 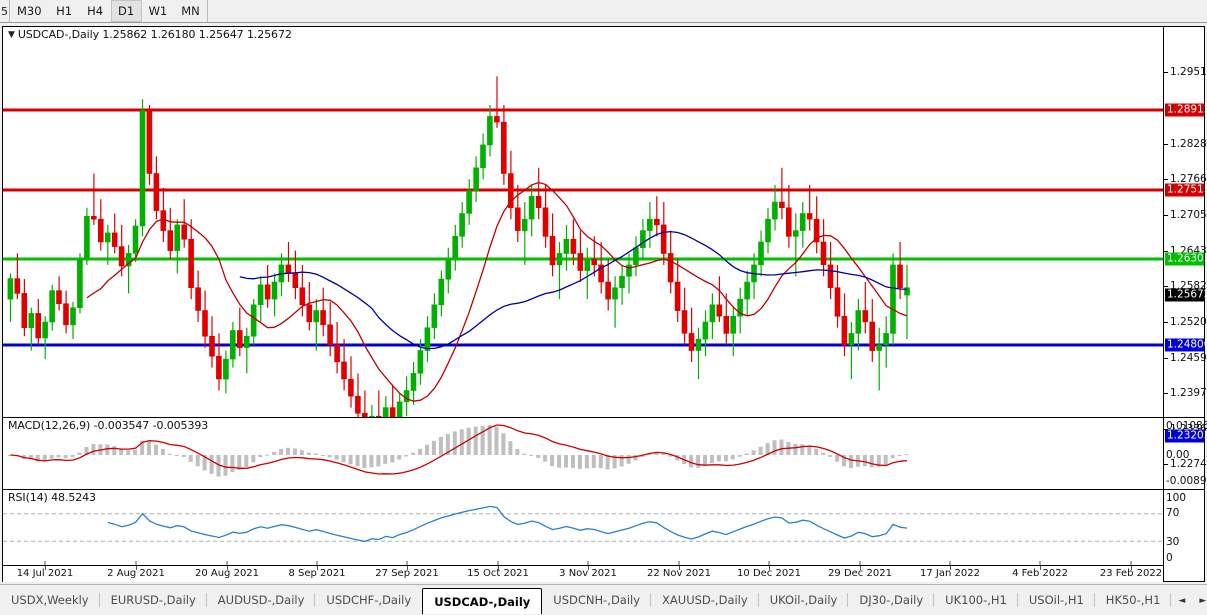 I want to click on tab-scroll-right-icon: ►, so click(x=1203, y=601).